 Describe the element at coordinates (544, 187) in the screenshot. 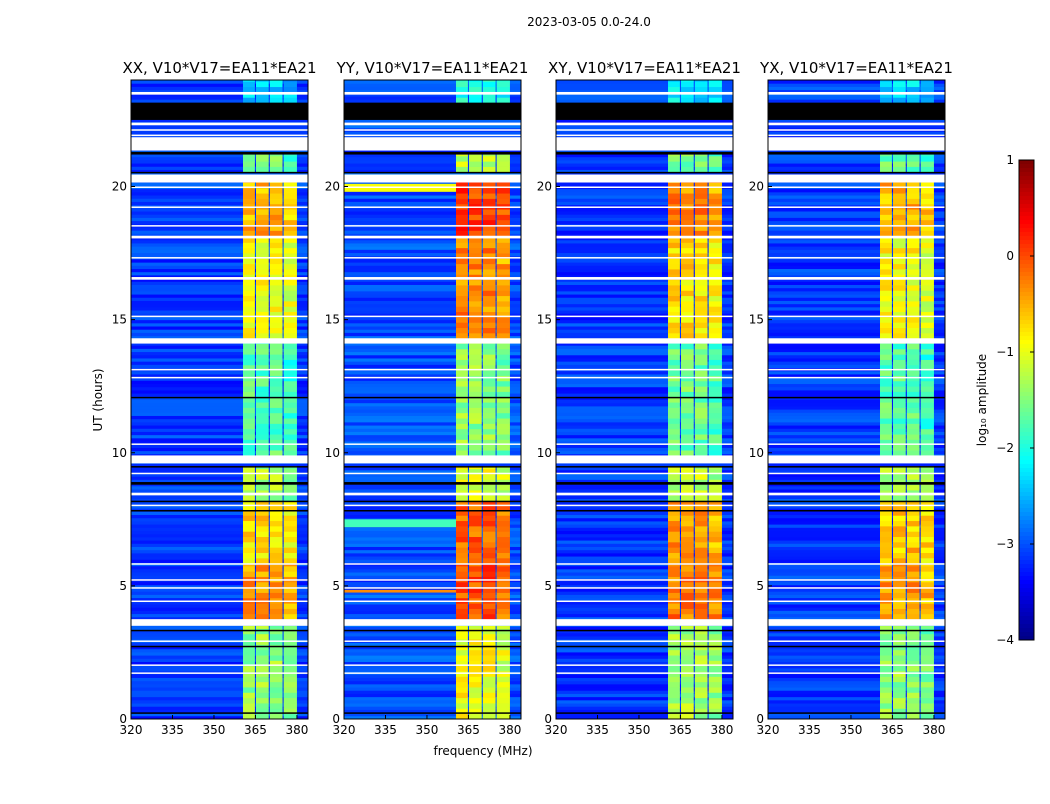

I see `y-tick-label: 20` at that location.